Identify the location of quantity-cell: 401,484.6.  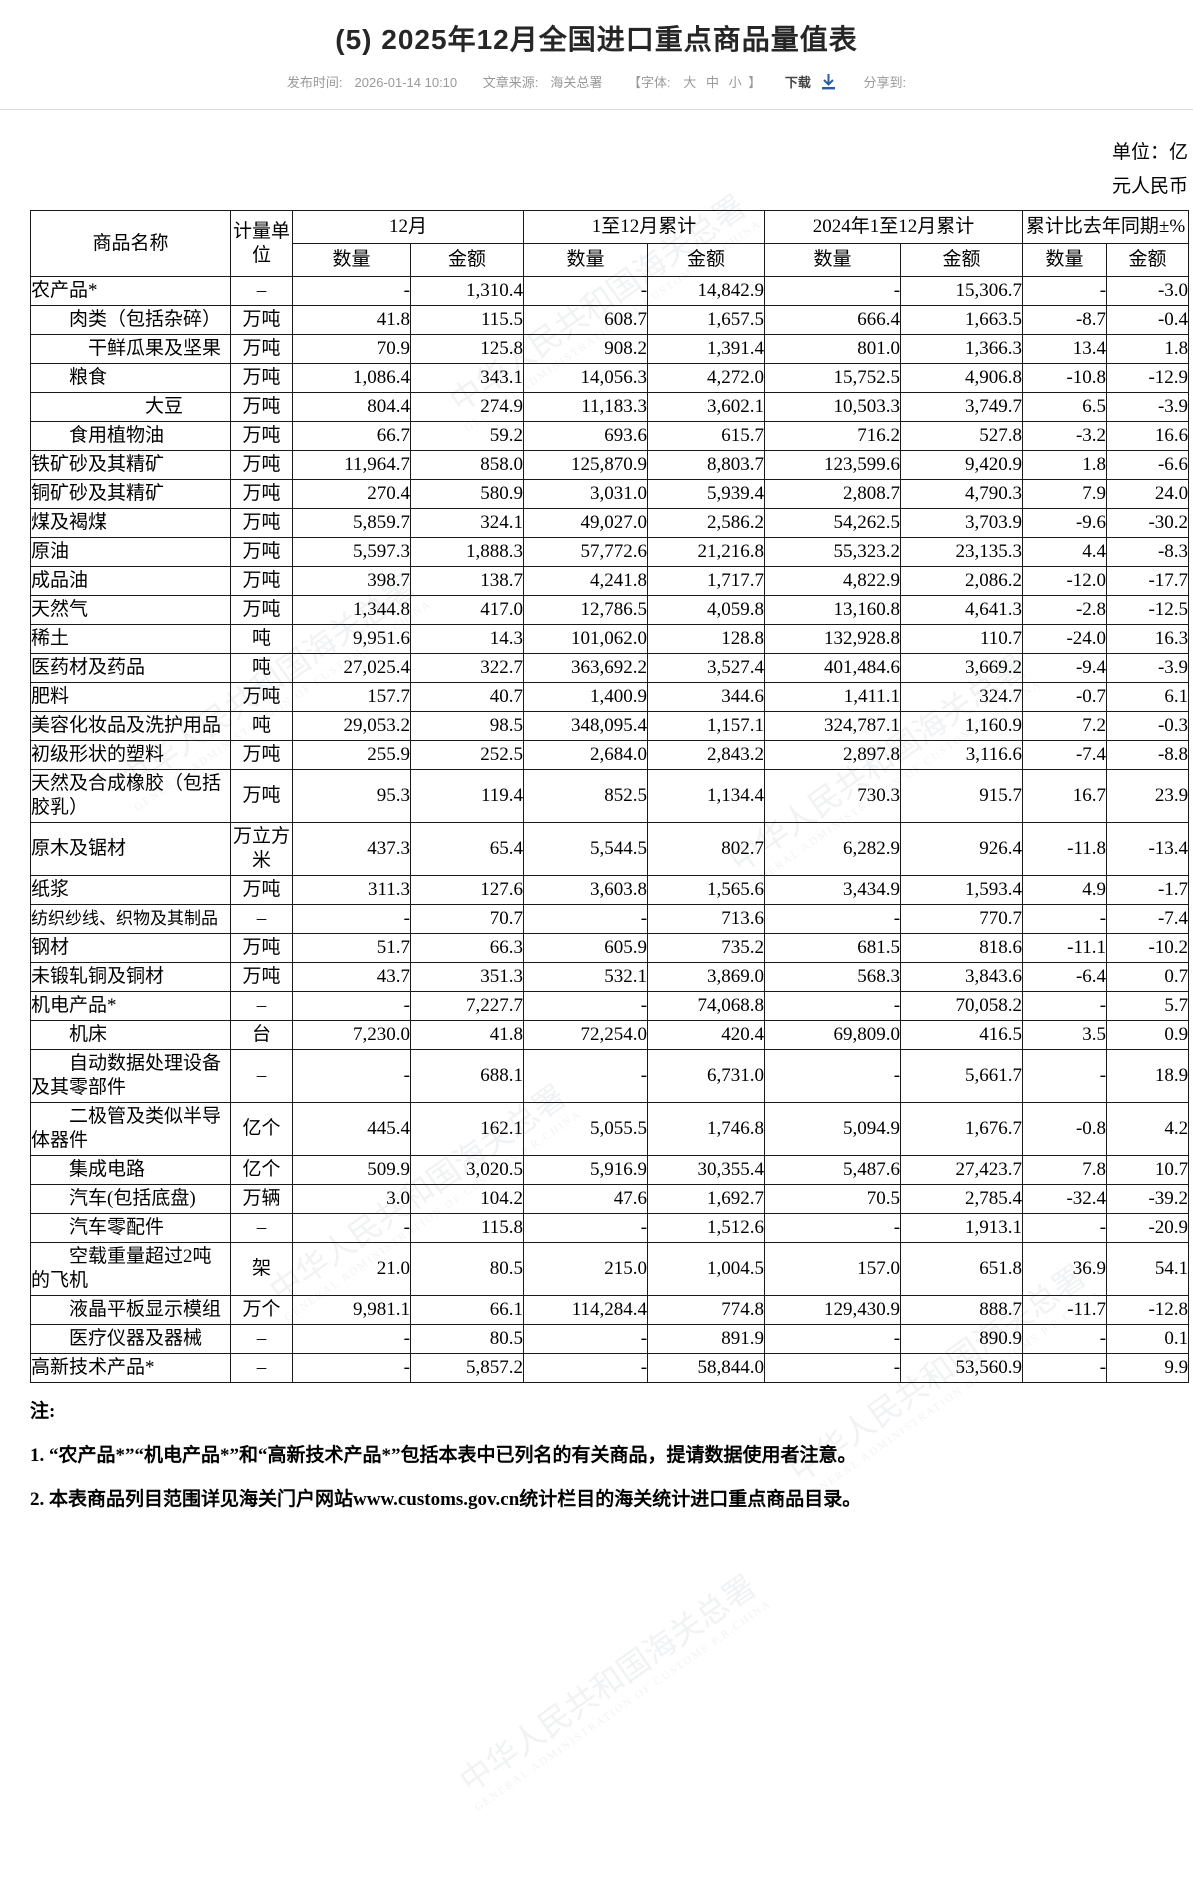
(833, 668).